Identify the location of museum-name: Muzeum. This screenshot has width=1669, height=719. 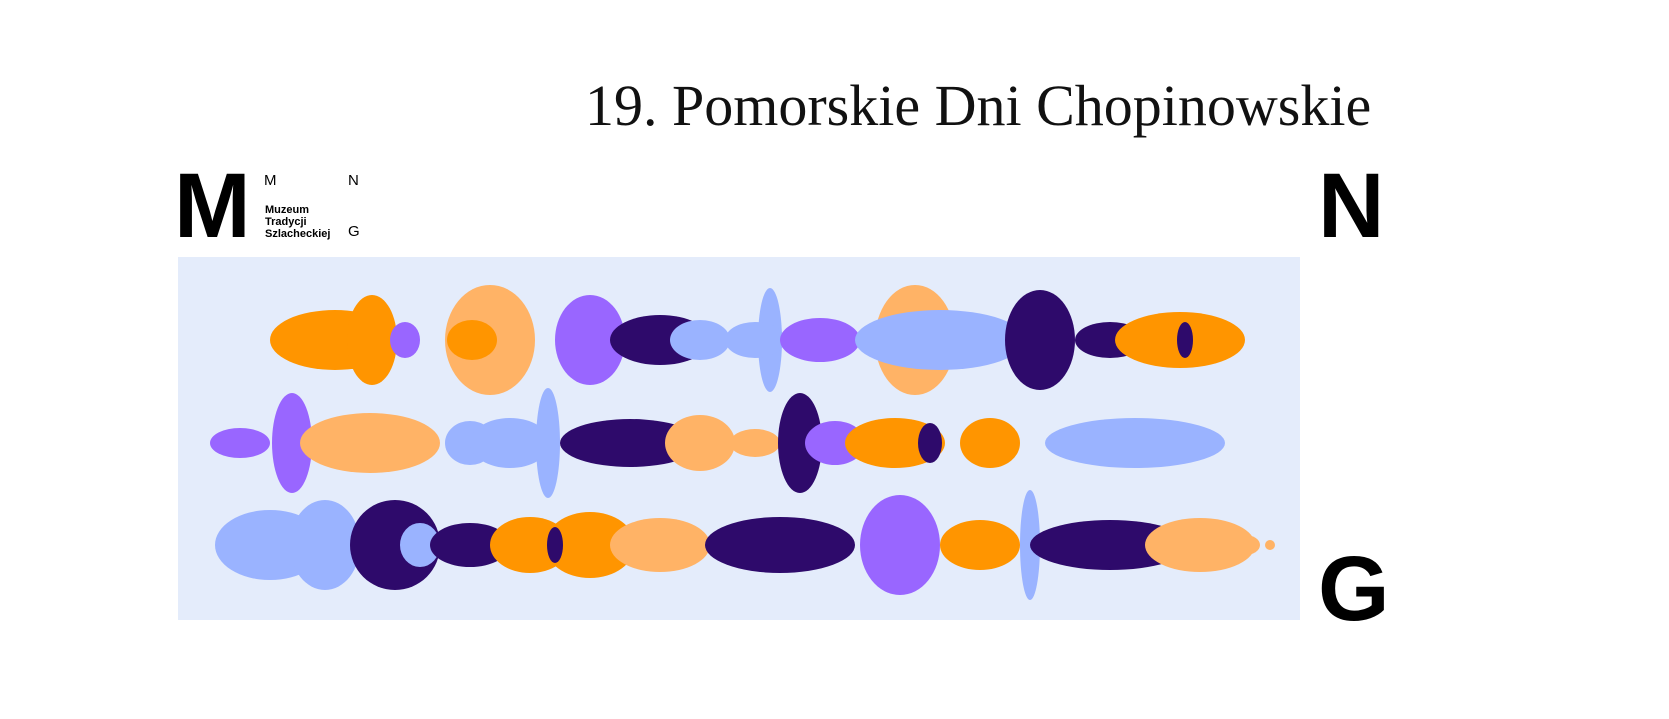
(287, 210).